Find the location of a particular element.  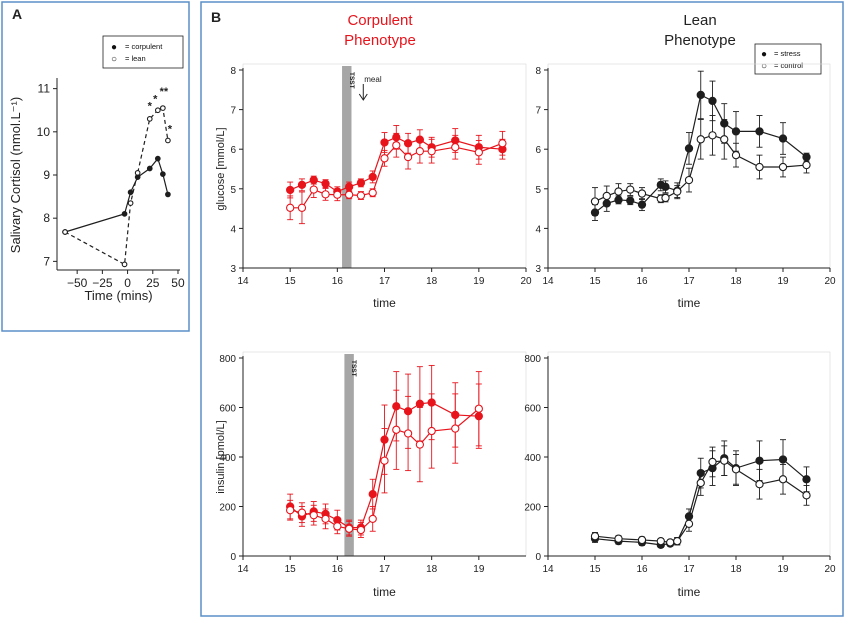

legend-control-label: = control is located at coordinates (788, 65).